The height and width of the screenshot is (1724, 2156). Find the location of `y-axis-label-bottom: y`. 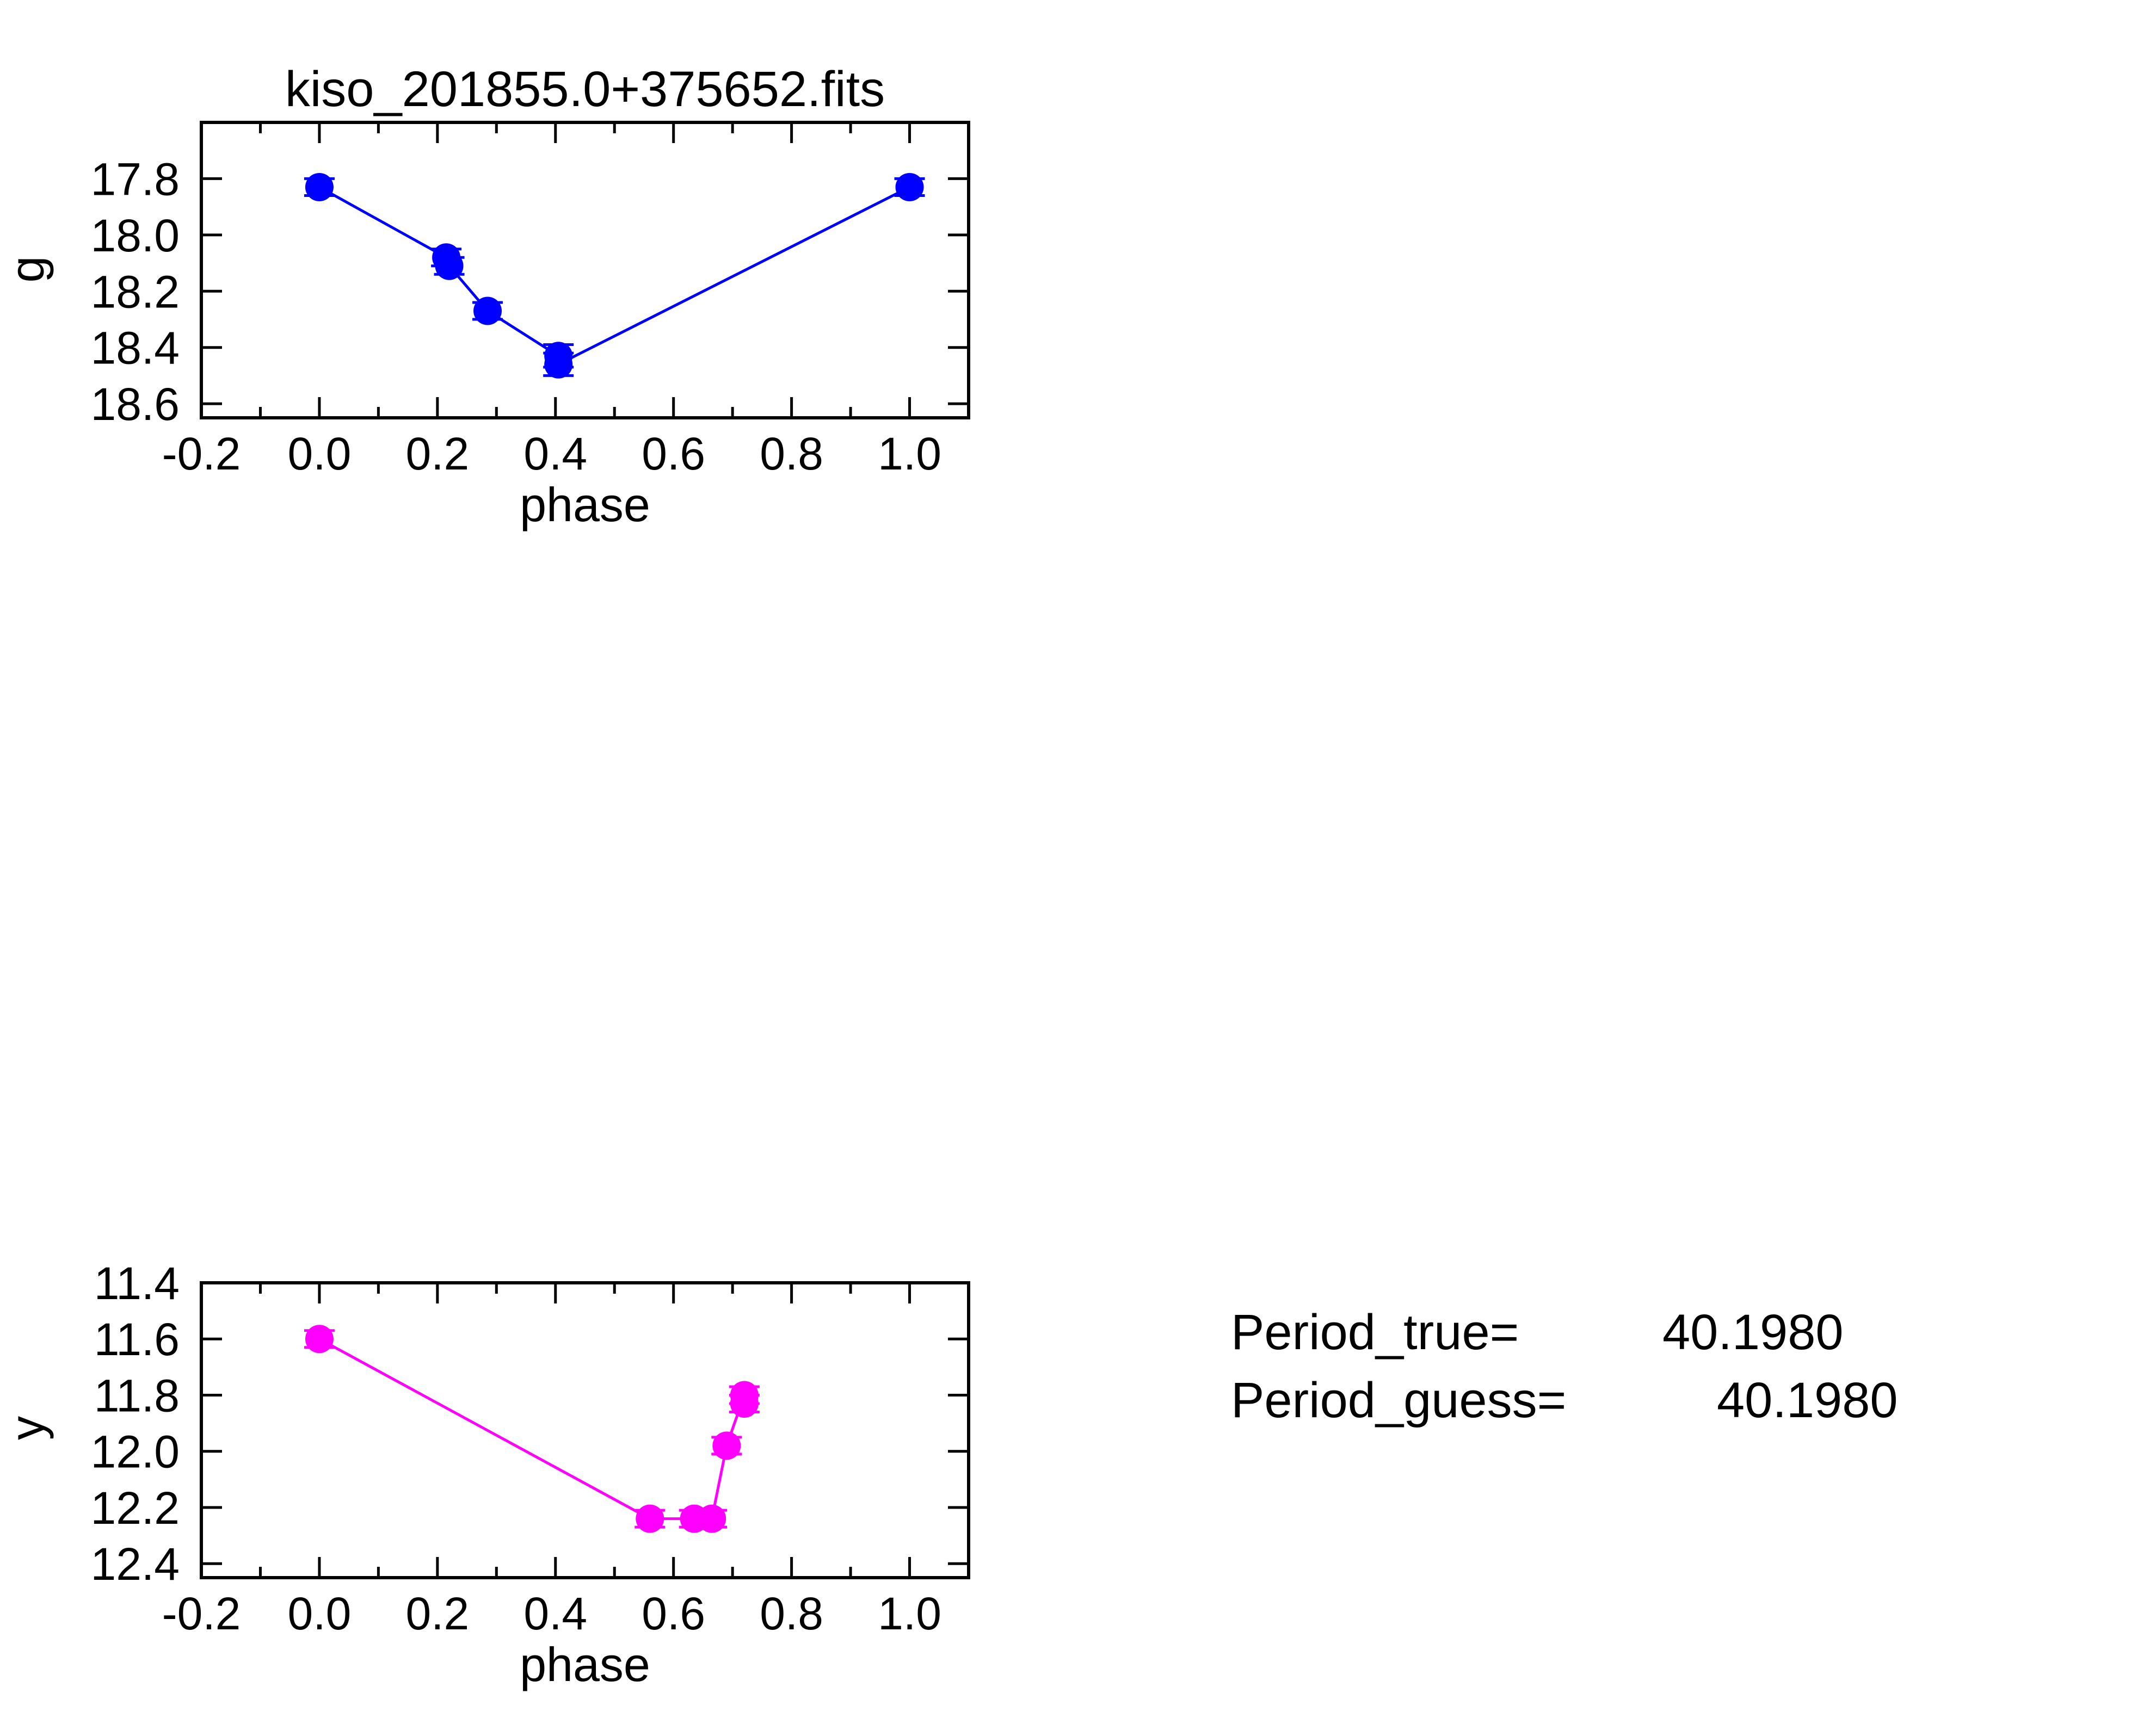

y-axis-label-bottom: y is located at coordinates (27, 1428).